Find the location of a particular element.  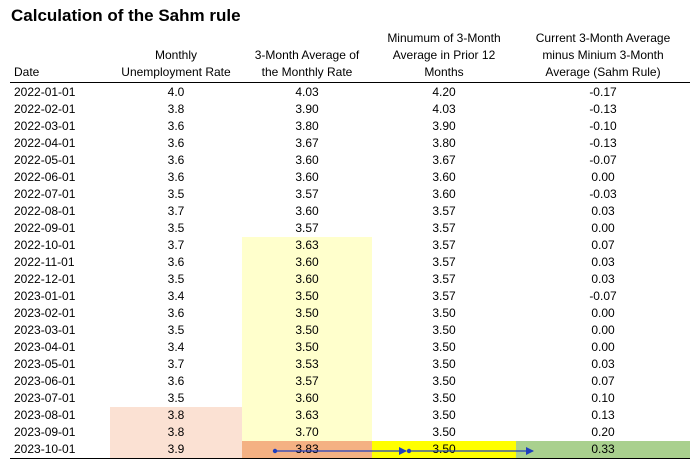

cell-avg3: 3.83 is located at coordinates (307, 449).